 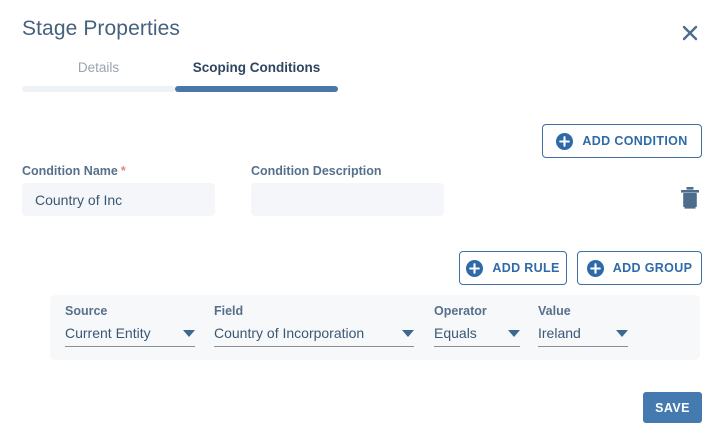 What do you see at coordinates (526, 268) in the screenshot?
I see `add-rule-label: ADD RULE` at bounding box center [526, 268].